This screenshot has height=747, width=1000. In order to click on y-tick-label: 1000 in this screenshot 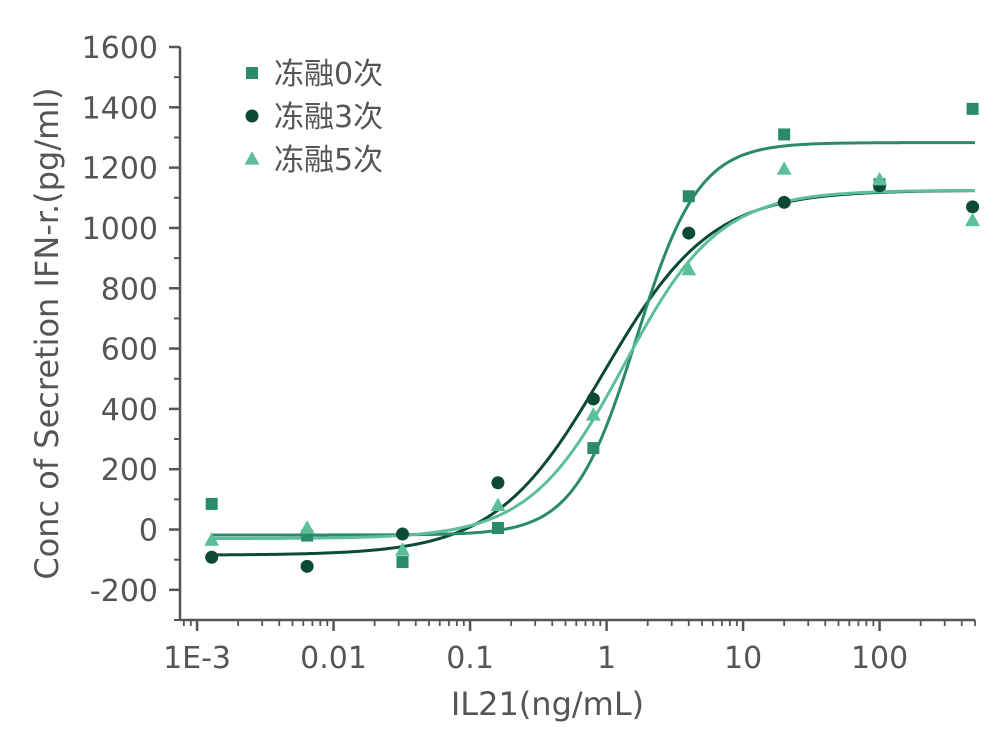, I will do `click(120, 229)`.